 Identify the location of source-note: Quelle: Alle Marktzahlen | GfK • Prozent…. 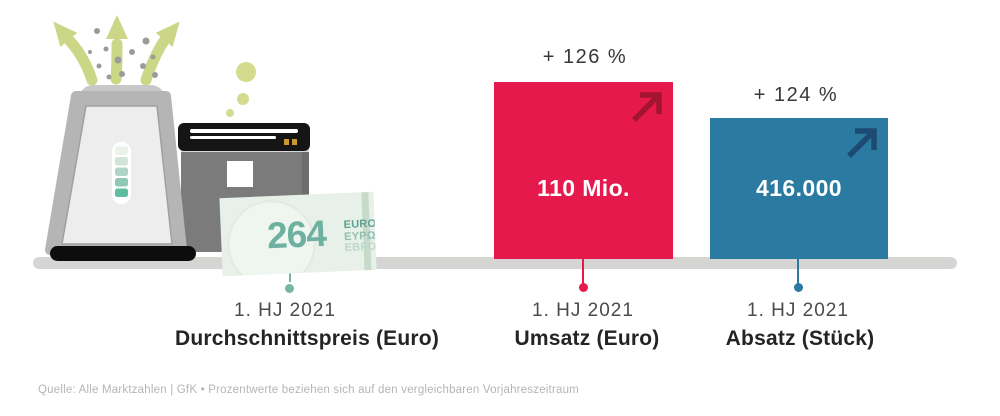
(308, 390).